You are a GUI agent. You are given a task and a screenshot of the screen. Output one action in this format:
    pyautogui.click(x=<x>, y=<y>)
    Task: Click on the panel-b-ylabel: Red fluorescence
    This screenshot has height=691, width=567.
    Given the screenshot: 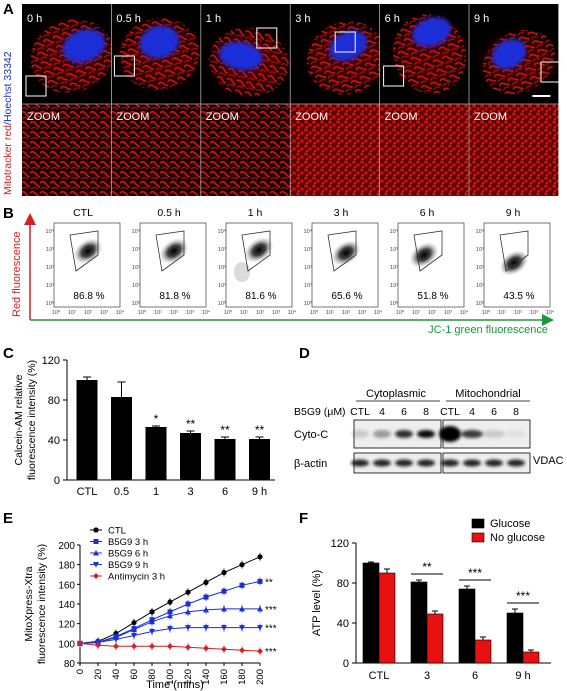 What is the action you would take?
    pyautogui.click(x=17, y=274)
    